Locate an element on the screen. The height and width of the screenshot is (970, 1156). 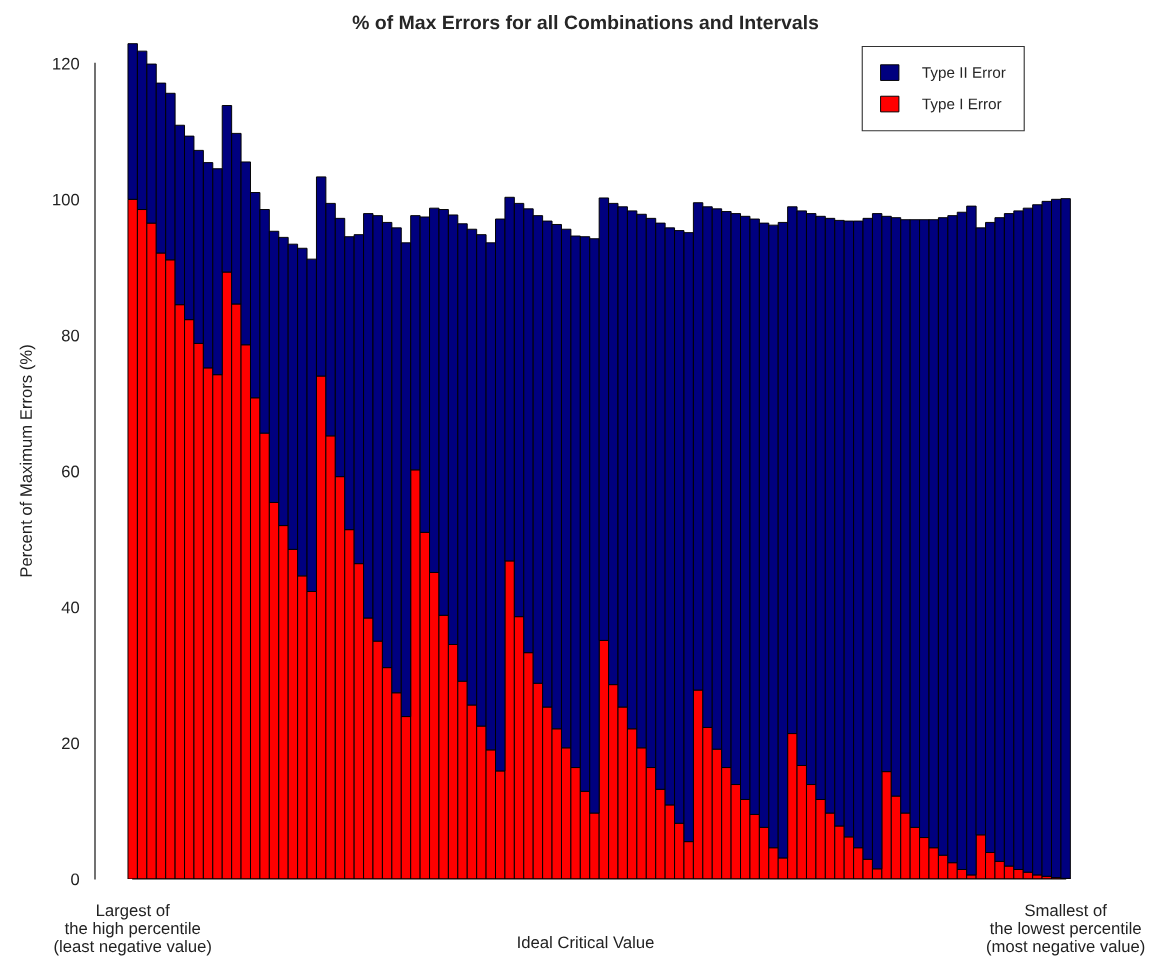
y-axis-title: Percent of Maximum Errors (%) is located at coordinates (27, 461).